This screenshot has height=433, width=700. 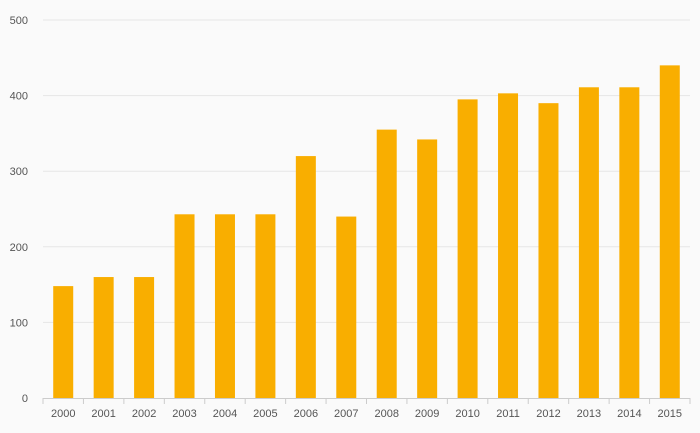 I want to click on y-axis-tick-labels: 0 100 200 300 400 500, so click(x=19, y=210).